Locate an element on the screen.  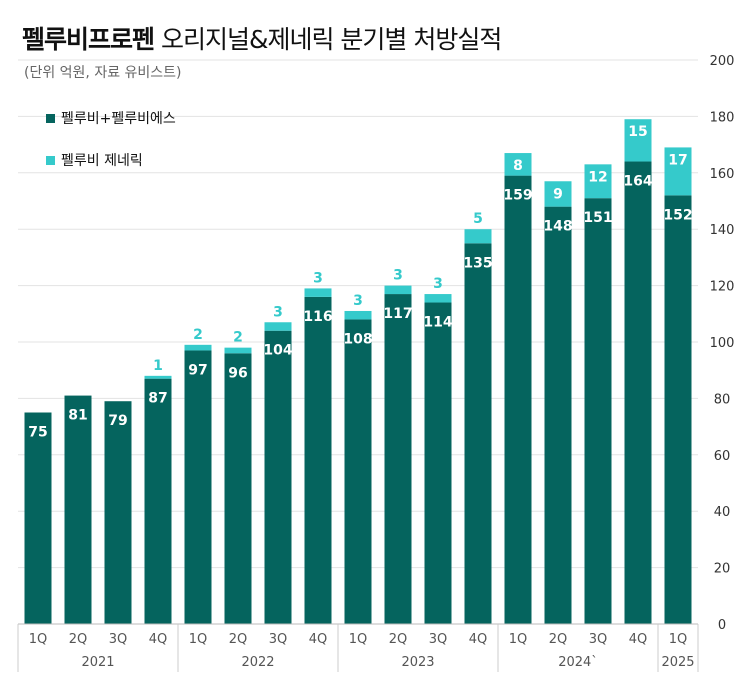
data-label-original: 81 is located at coordinates (77, 416).